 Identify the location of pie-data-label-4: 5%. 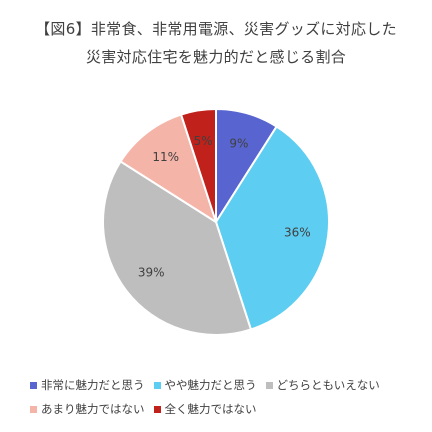
(203, 141).